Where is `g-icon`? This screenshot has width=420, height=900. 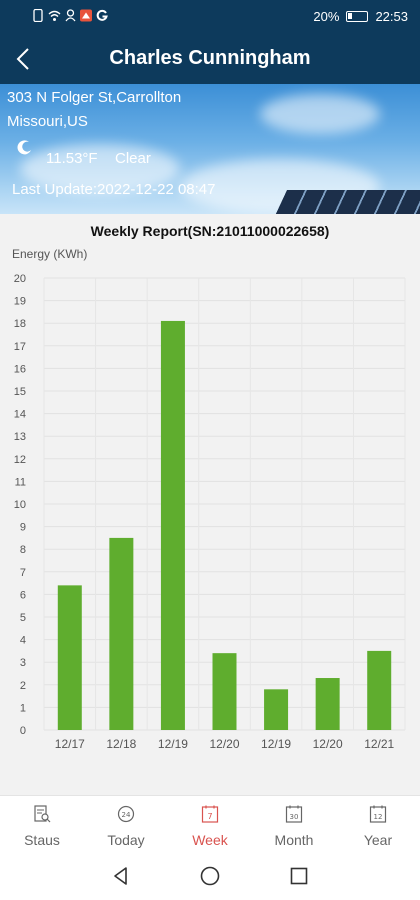
g-icon is located at coordinates (102, 15).